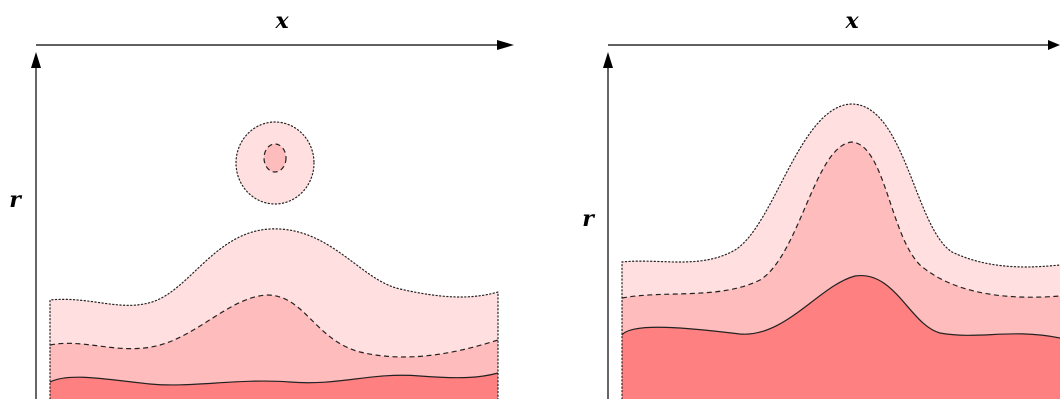 This screenshot has width=1060, height=399. I want to click on left-bubble-inner-edge, so click(275, 158).